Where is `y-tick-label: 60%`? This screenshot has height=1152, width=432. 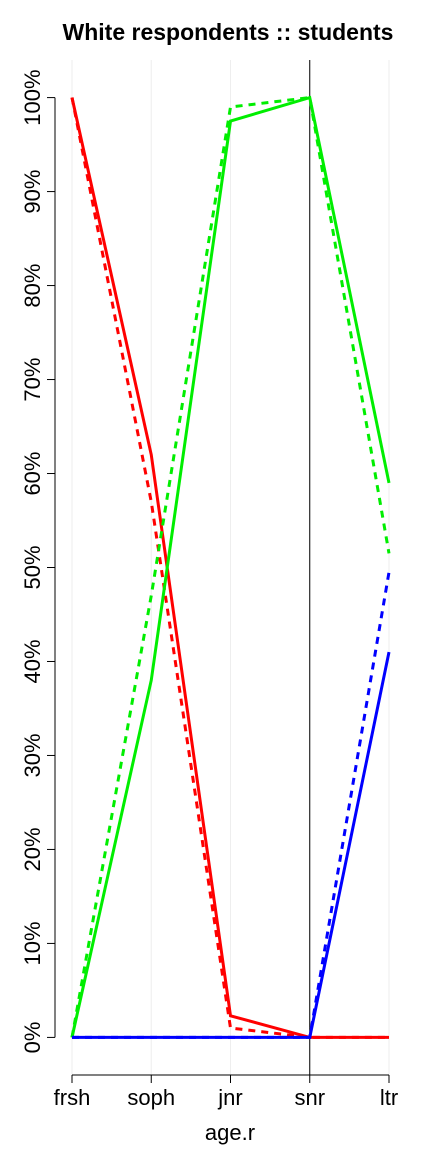
y-tick-label: 60% is located at coordinates (32, 473).